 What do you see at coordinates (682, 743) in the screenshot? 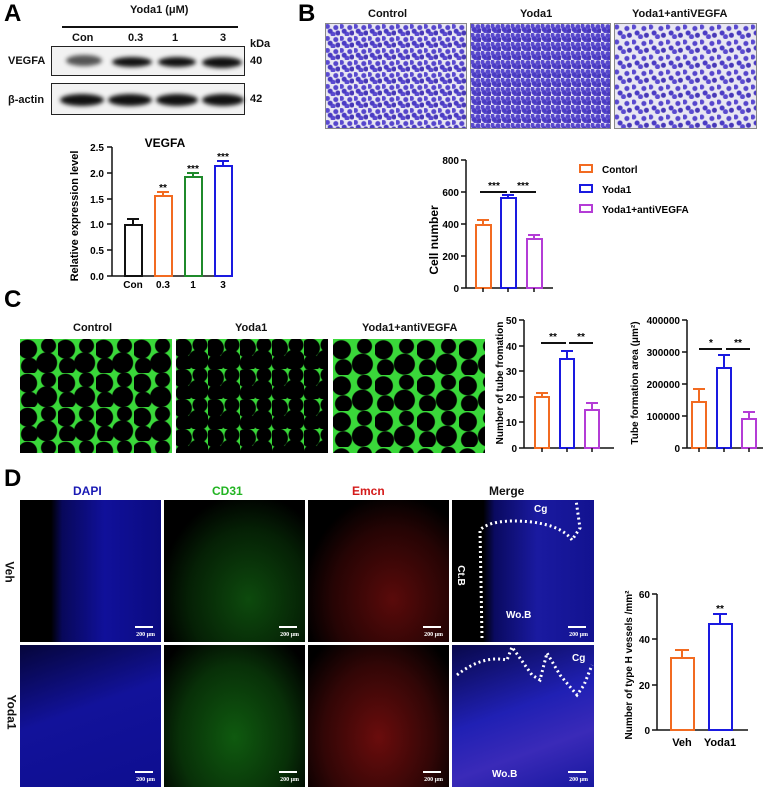
I see `svg-text: Veh` at bounding box center [682, 743].